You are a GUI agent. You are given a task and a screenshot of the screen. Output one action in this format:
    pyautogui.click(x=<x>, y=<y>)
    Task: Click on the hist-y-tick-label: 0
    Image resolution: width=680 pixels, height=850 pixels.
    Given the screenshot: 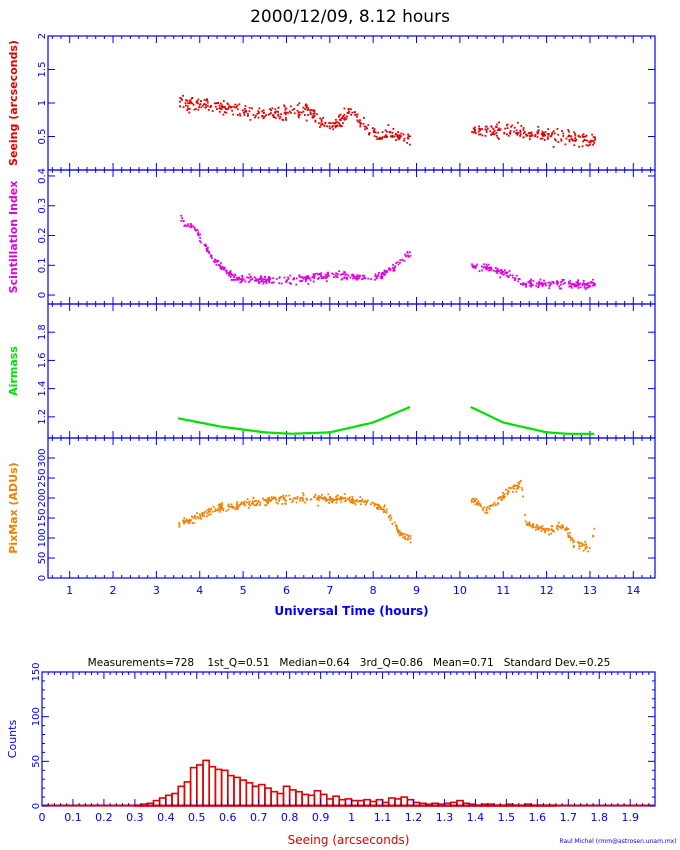 What is the action you would take?
    pyautogui.click(x=36, y=806)
    